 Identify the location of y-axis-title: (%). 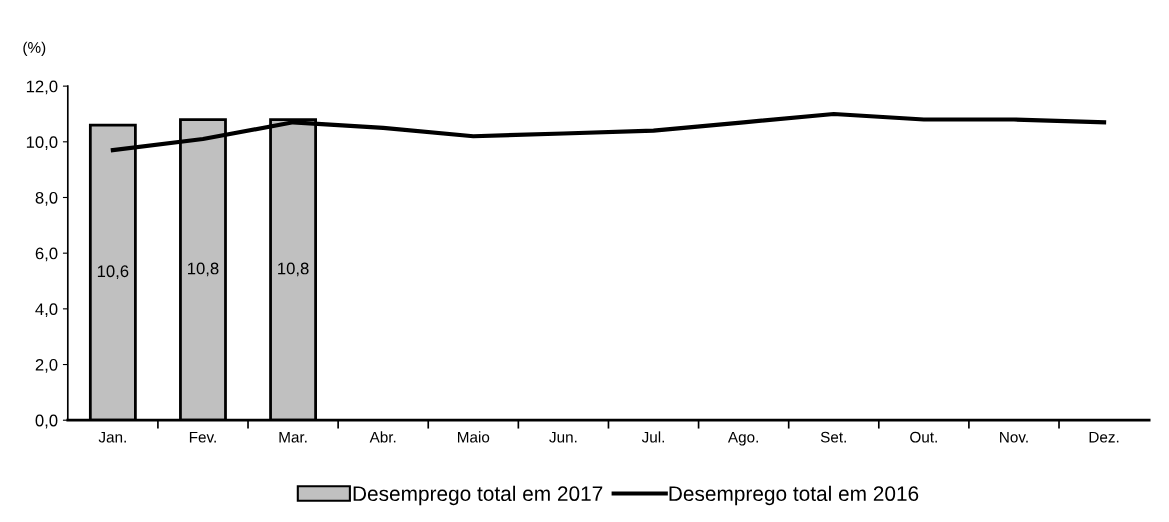
(34, 48).